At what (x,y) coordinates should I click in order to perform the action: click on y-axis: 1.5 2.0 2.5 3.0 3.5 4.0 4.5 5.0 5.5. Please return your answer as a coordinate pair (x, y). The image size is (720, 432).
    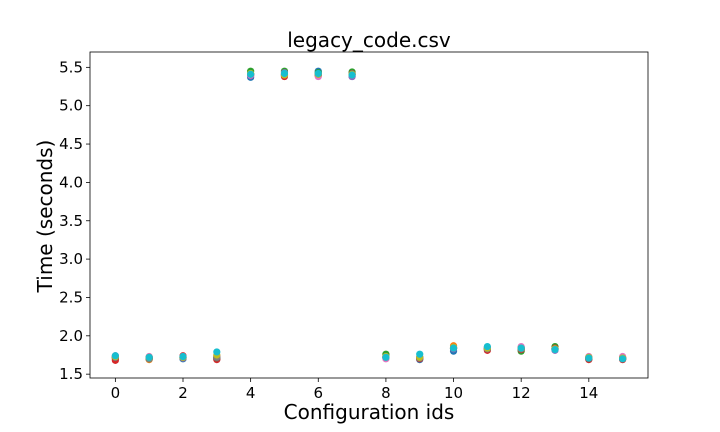
    Looking at the image, I should click on (74, 220).